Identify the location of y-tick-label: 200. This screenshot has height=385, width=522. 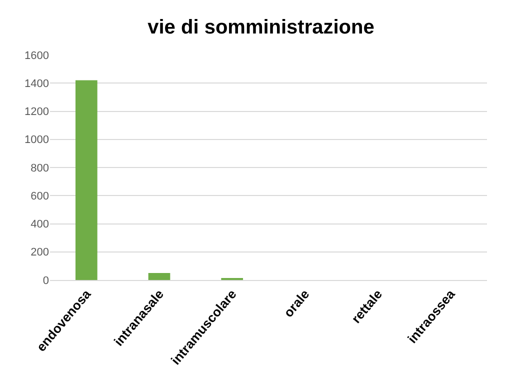
(39, 252).